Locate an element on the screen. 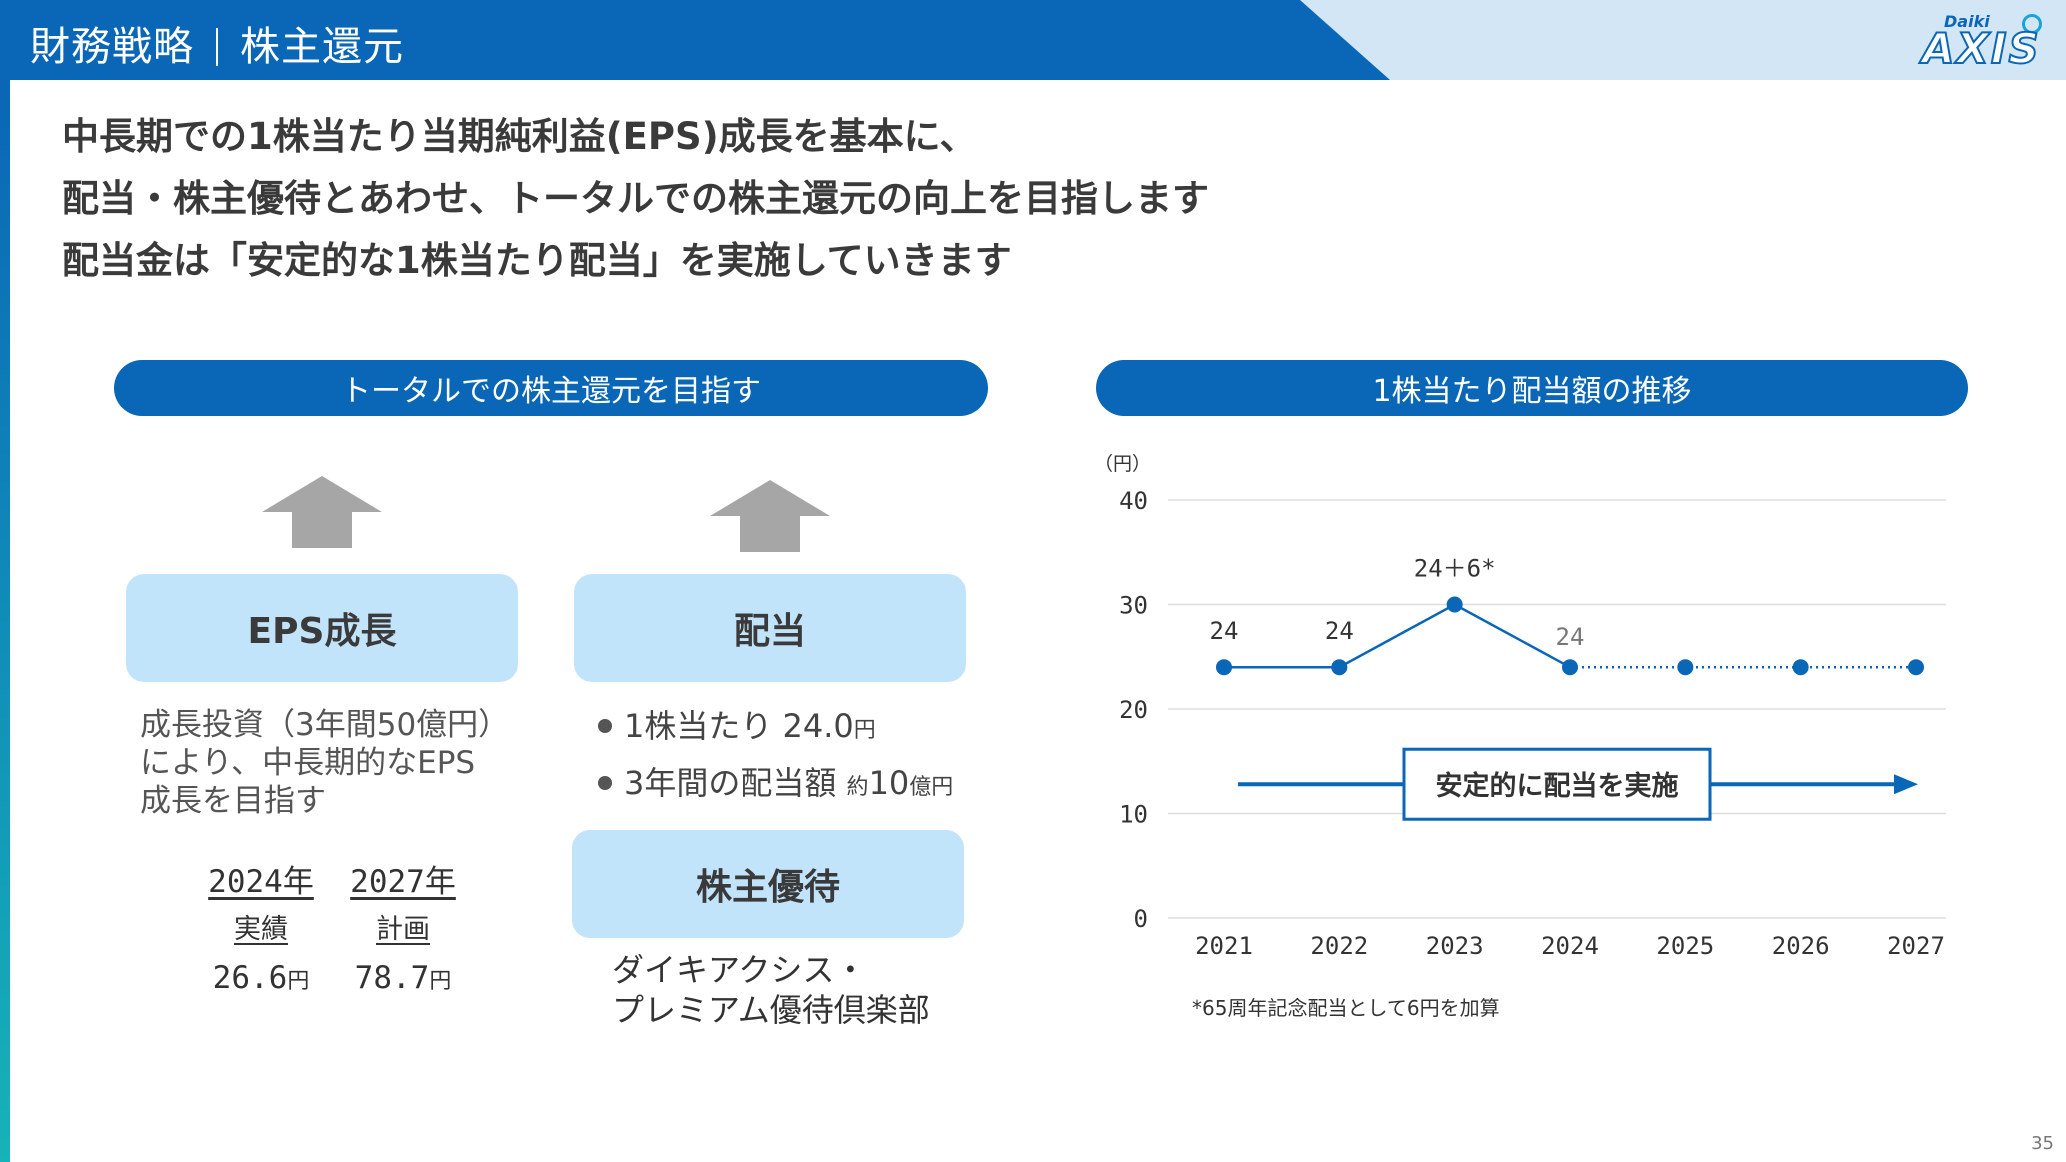 This screenshot has width=2066, height=1162. eps-desc-line: により、中長期的なEPS is located at coordinates (308, 763).